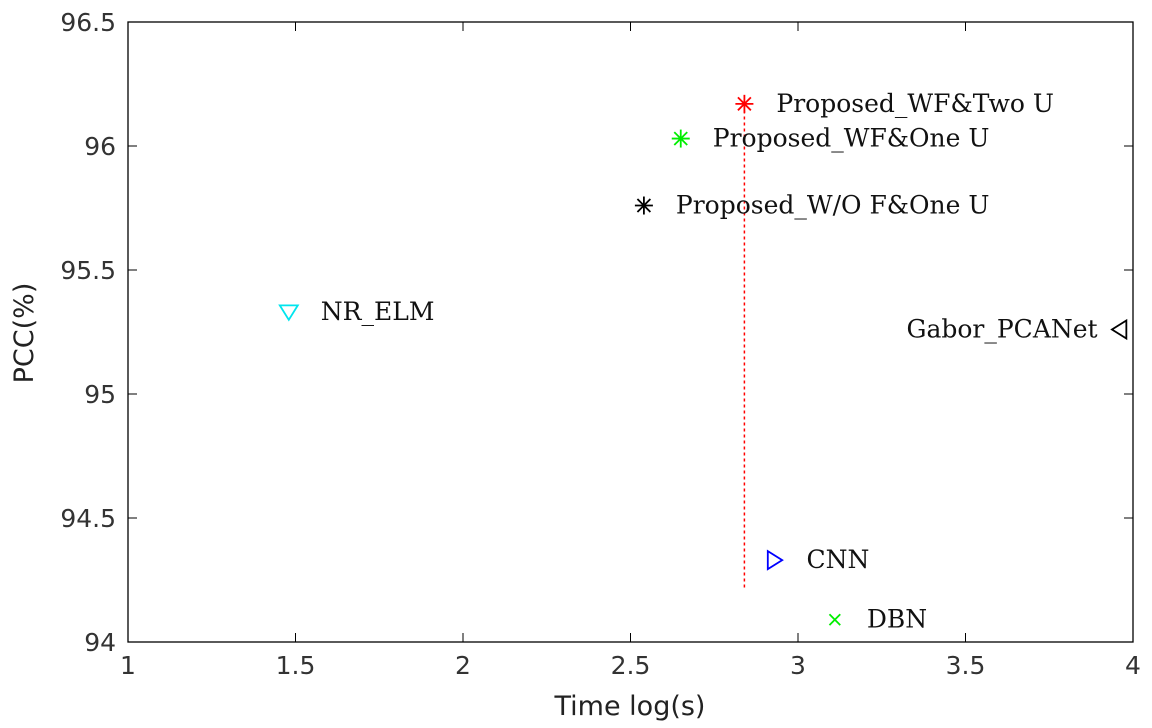 The height and width of the screenshot is (728, 1152). Describe the element at coordinates (88, 270) in the screenshot. I see `y-tick-label: 95.5` at that location.